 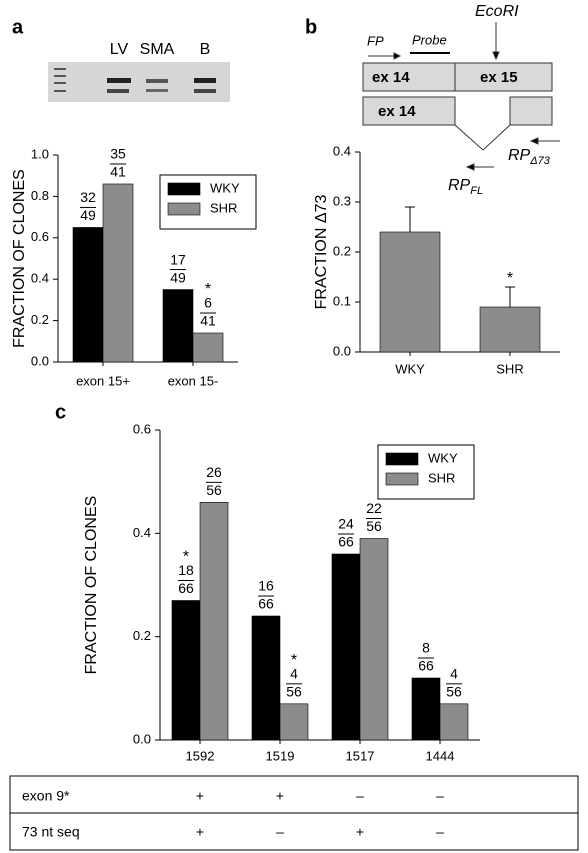 I want to click on panel-label: c, so click(x=60, y=412).